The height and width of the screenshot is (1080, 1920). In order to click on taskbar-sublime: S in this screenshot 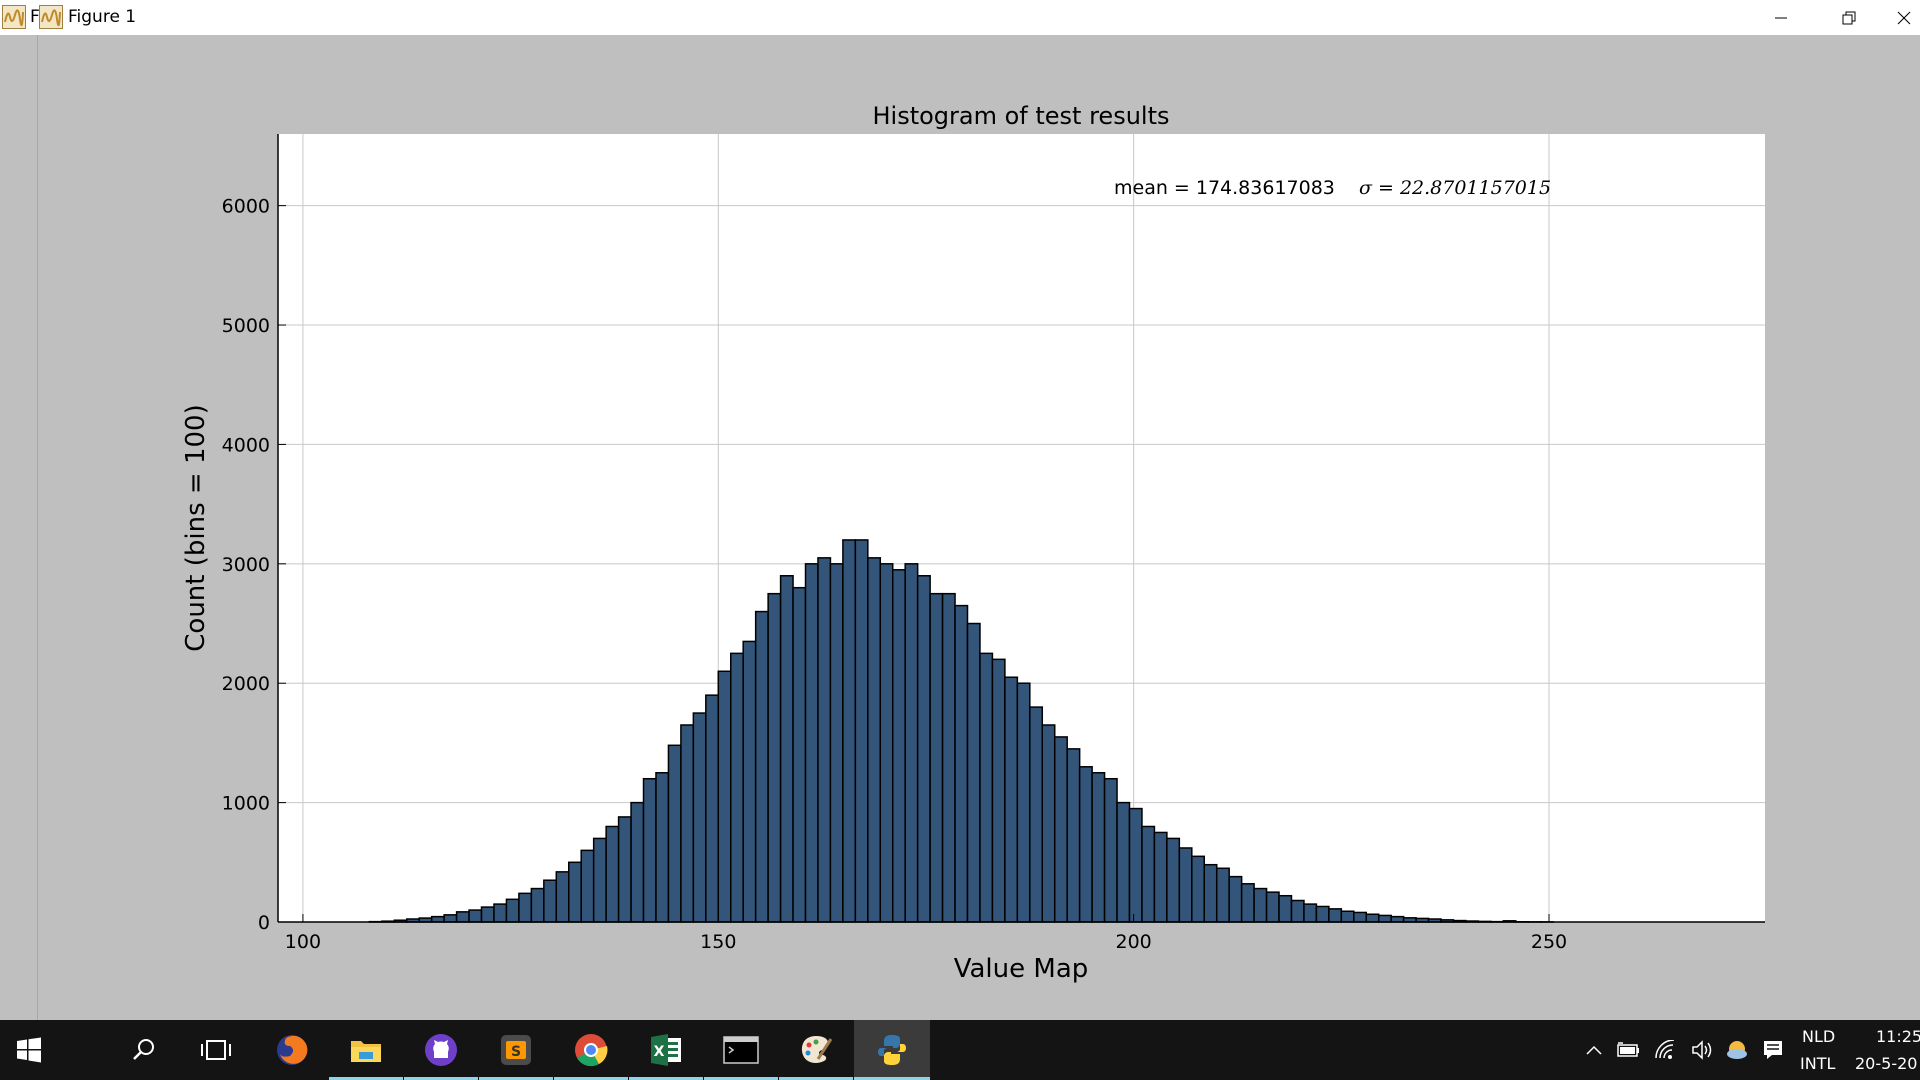, I will do `click(516, 1050)`.